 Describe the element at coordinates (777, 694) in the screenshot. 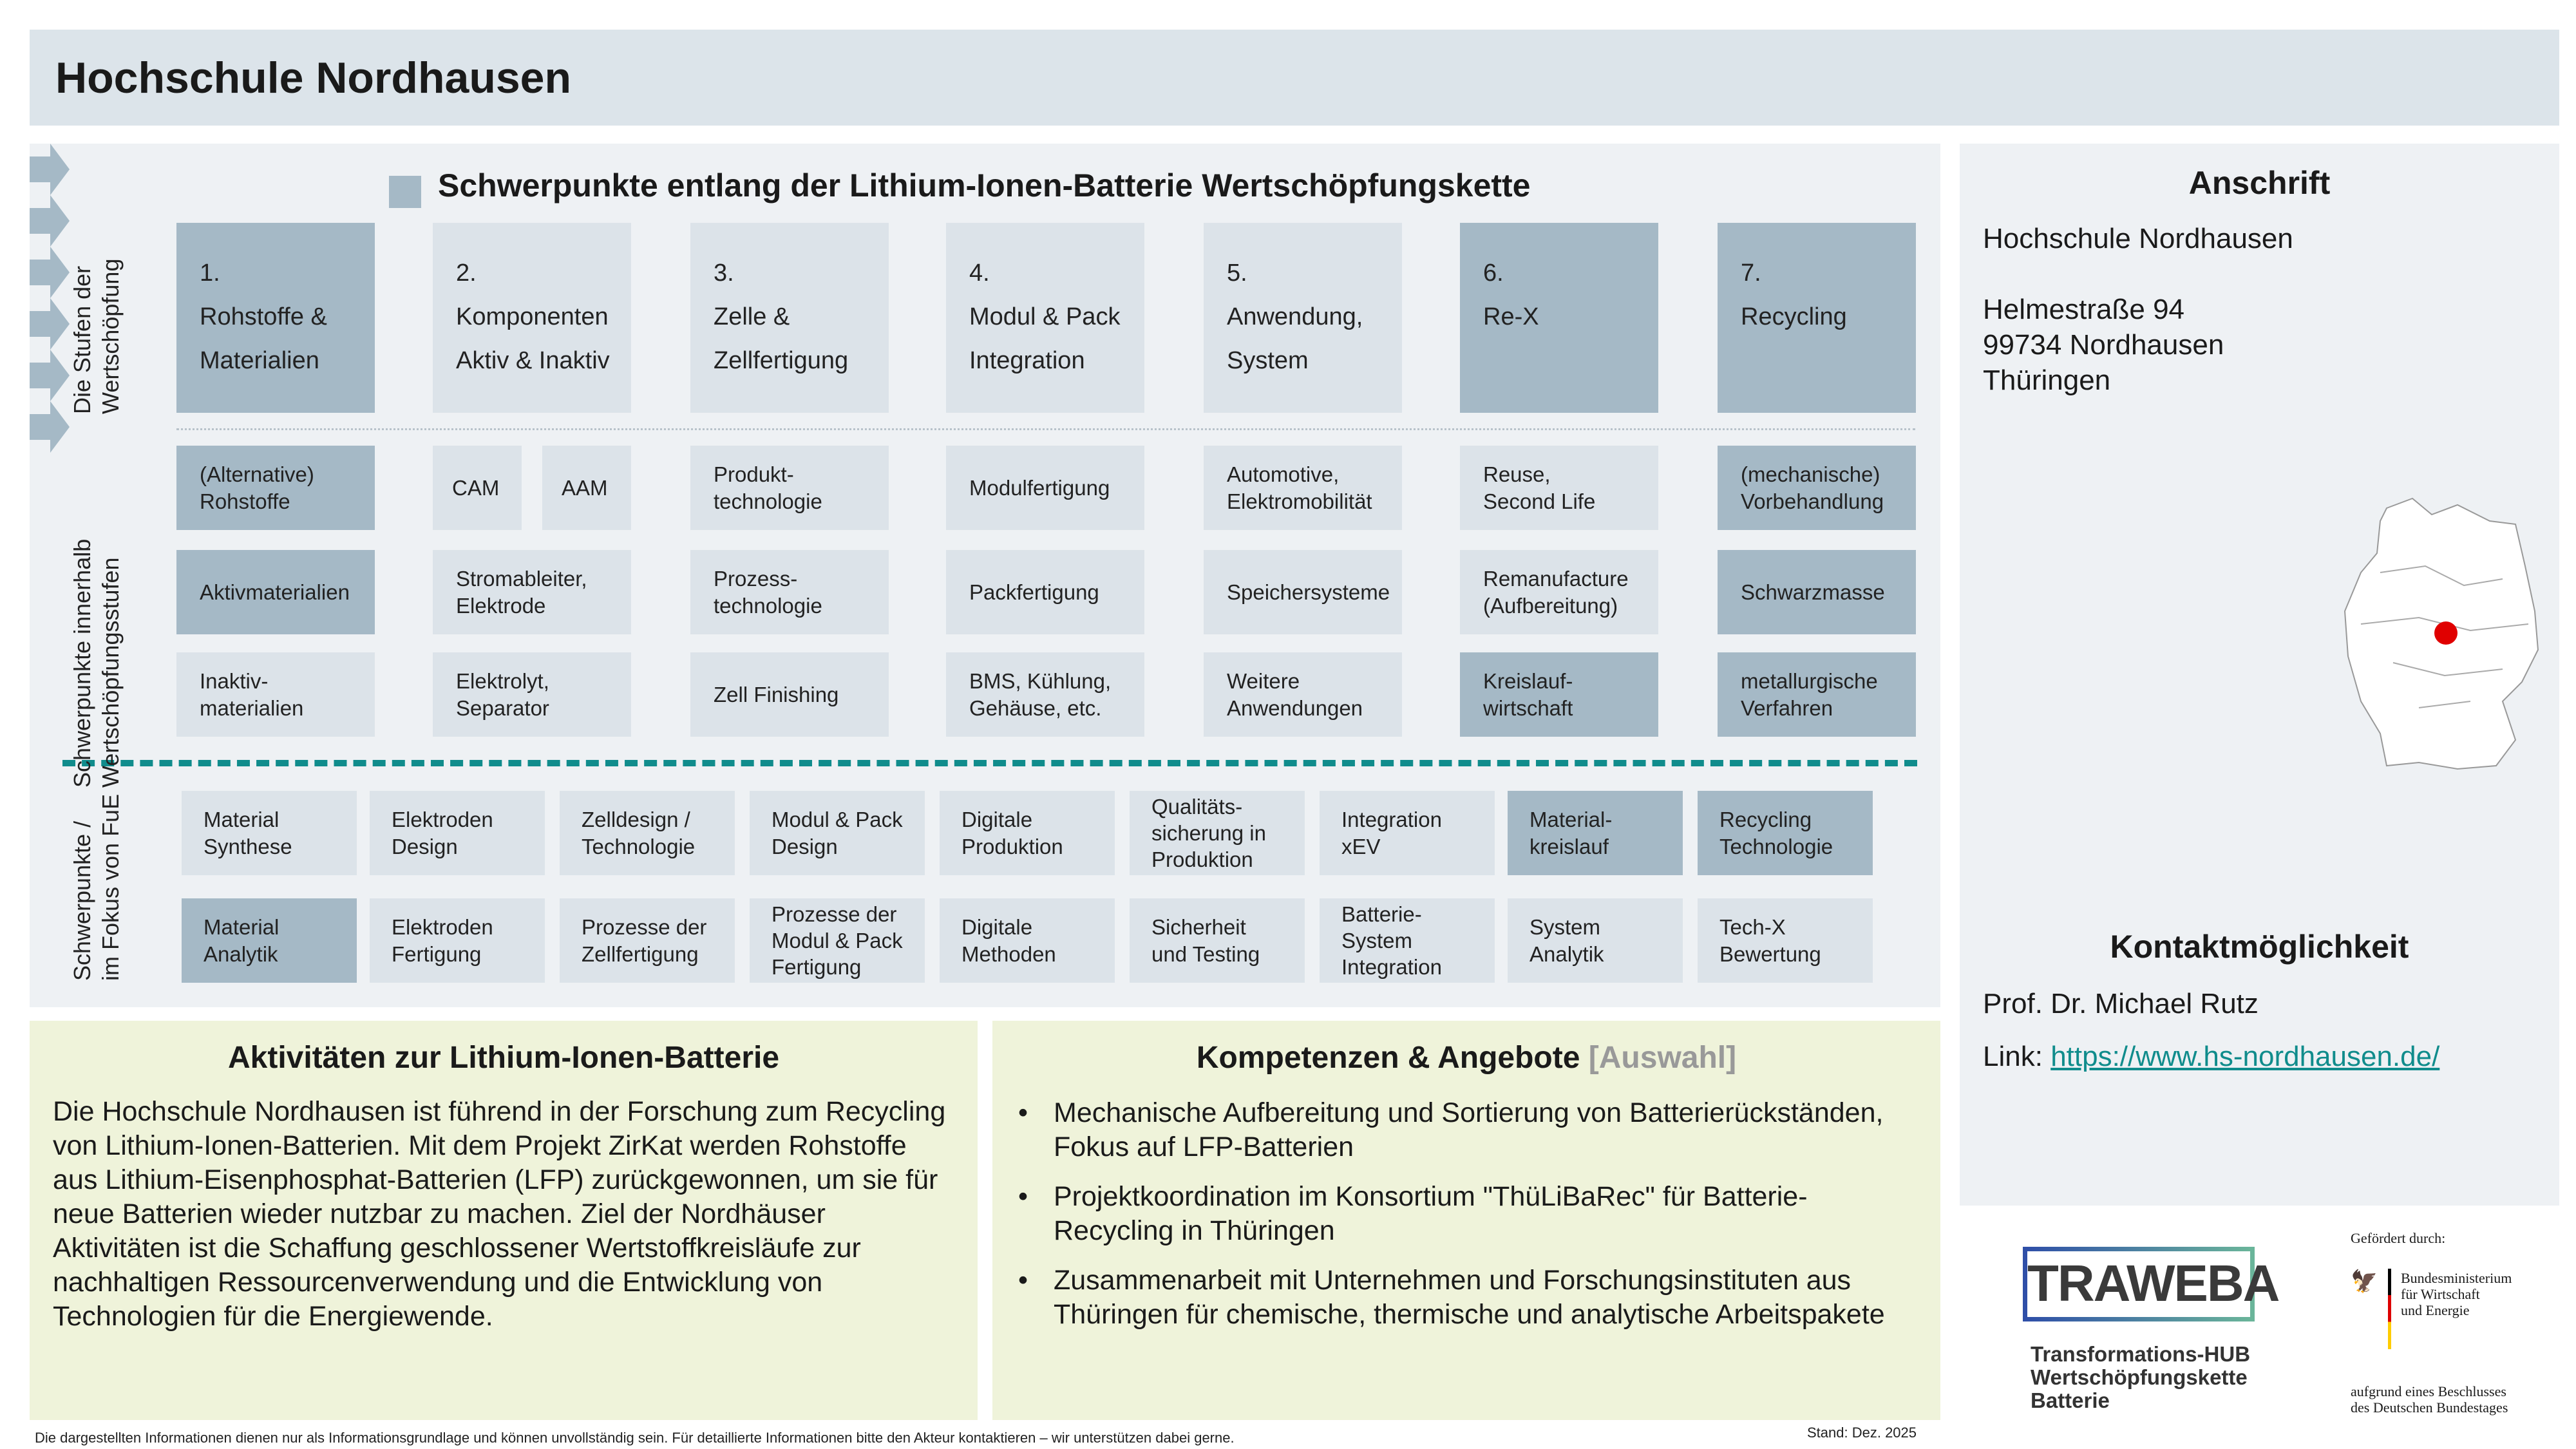

I see `focus-text: Zell Finishing` at that location.